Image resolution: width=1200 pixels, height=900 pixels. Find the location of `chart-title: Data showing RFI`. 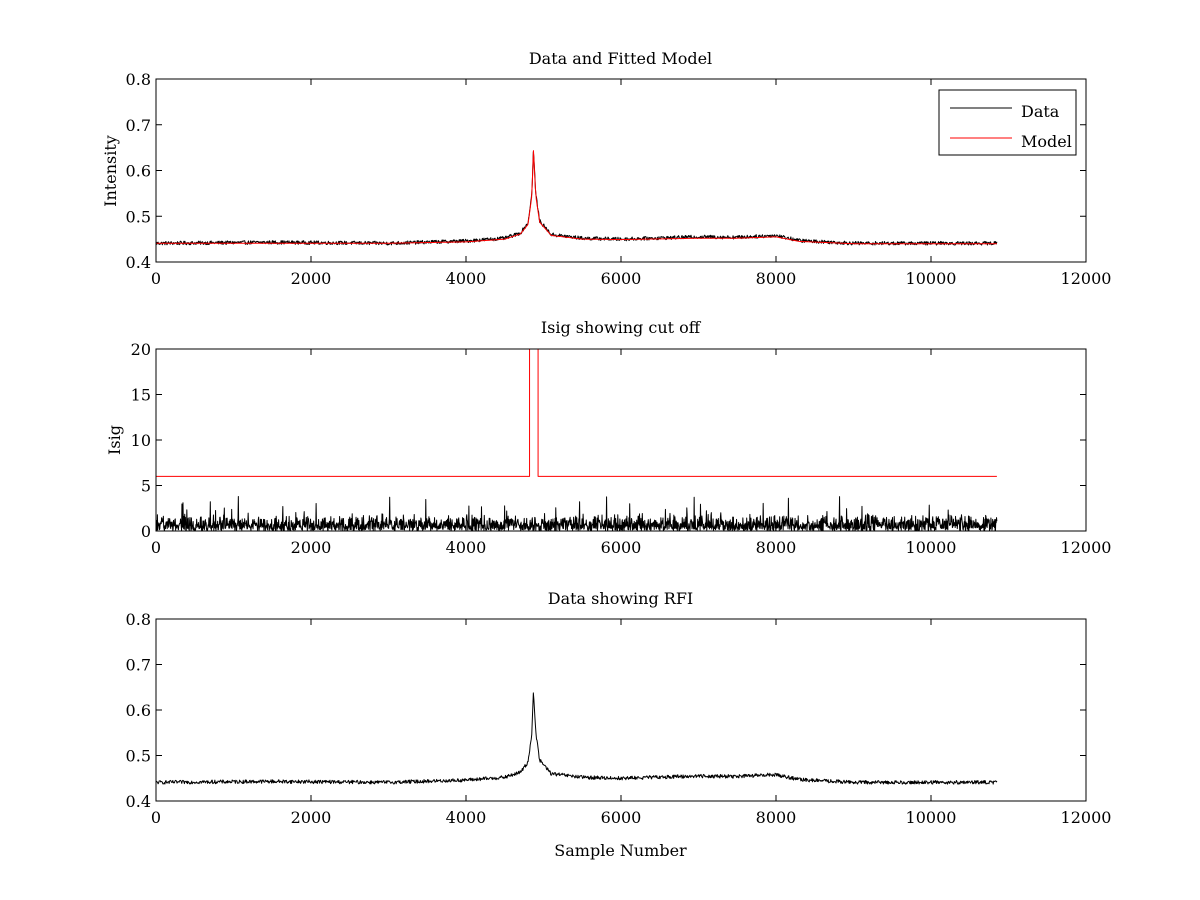

chart-title: Data showing RFI is located at coordinates (620, 598).